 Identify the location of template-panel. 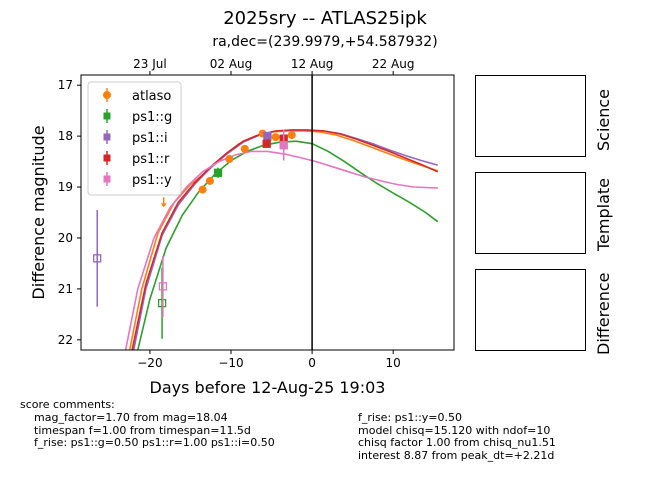
(530, 213).